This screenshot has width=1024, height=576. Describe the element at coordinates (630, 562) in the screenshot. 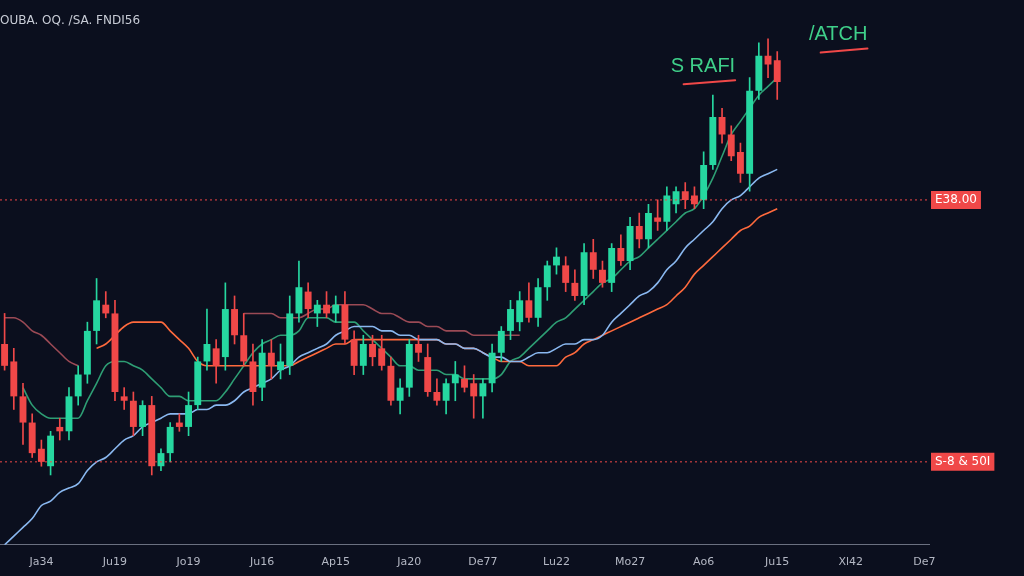

I see `x-tick-label: Mo27` at that location.